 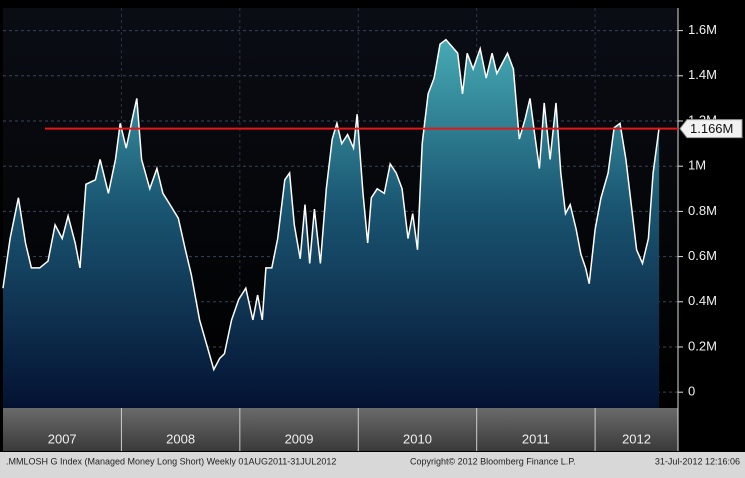 What do you see at coordinates (702, 210) in the screenshot?
I see `y-tick-label: 0.8M` at bounding box center [702, 210].